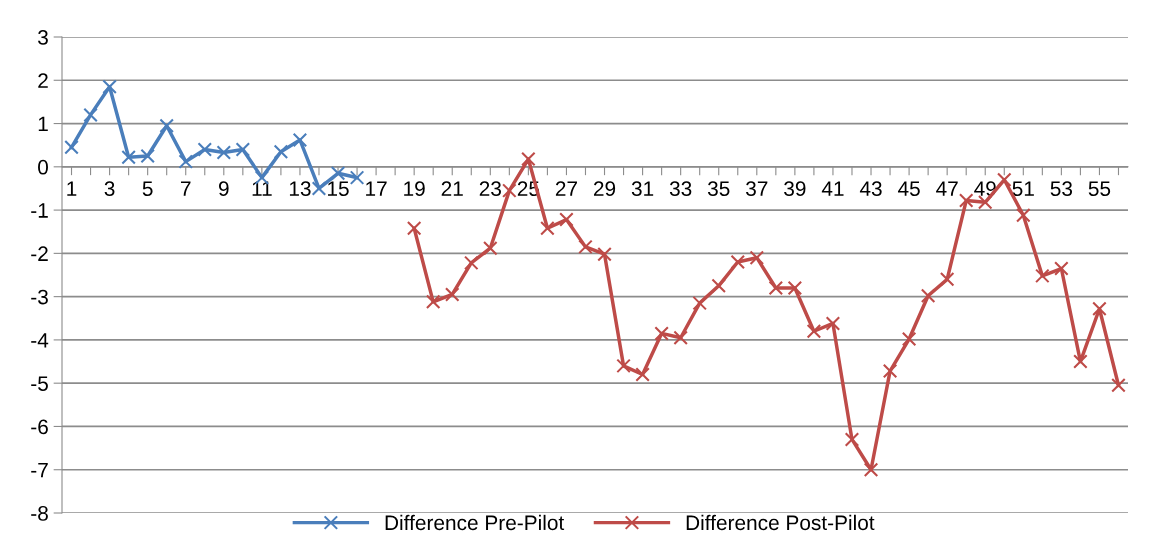  I want to click on x-tick-label: 3, so click(109, 189).